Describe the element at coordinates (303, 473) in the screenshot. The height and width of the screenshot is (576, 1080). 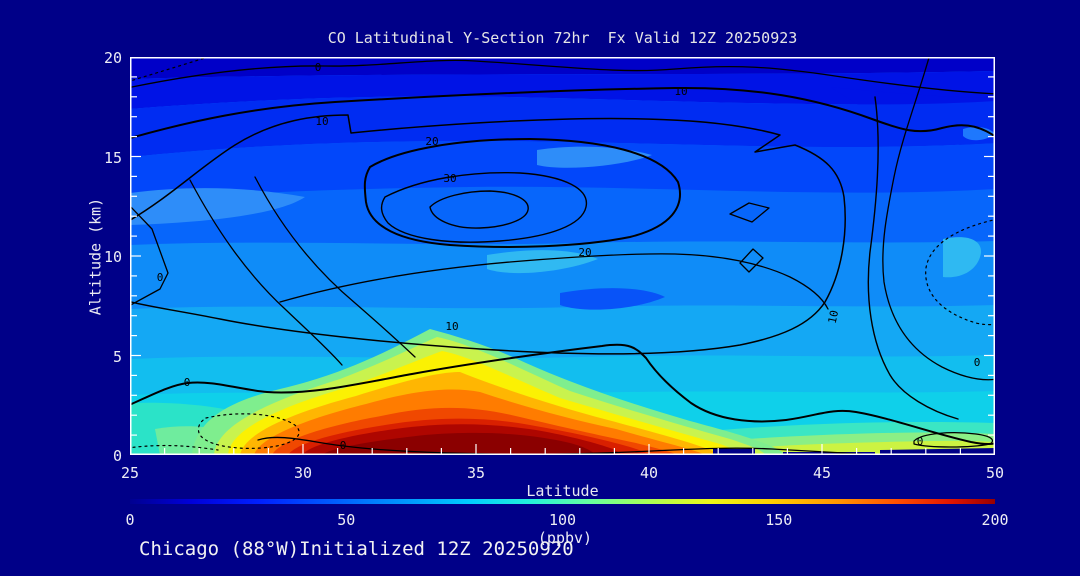
I see `x-tick-label: 30` at that location.